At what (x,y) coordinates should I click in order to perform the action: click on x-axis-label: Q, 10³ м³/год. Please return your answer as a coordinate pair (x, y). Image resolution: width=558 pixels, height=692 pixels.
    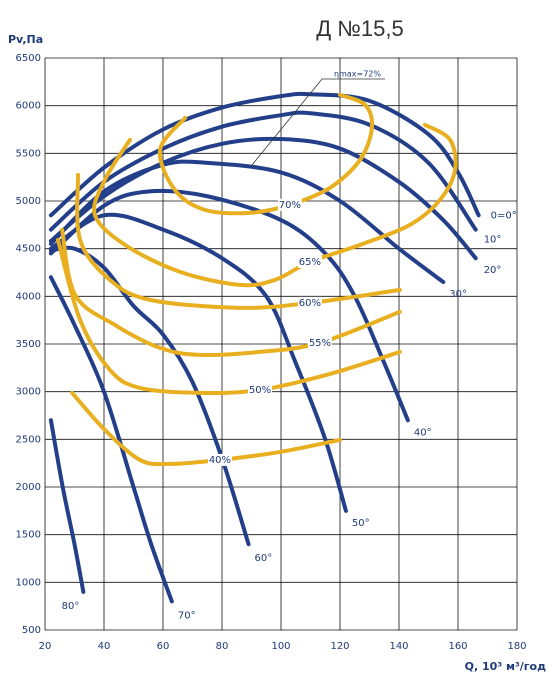
    Looking at the image, I should click on (505, 666).